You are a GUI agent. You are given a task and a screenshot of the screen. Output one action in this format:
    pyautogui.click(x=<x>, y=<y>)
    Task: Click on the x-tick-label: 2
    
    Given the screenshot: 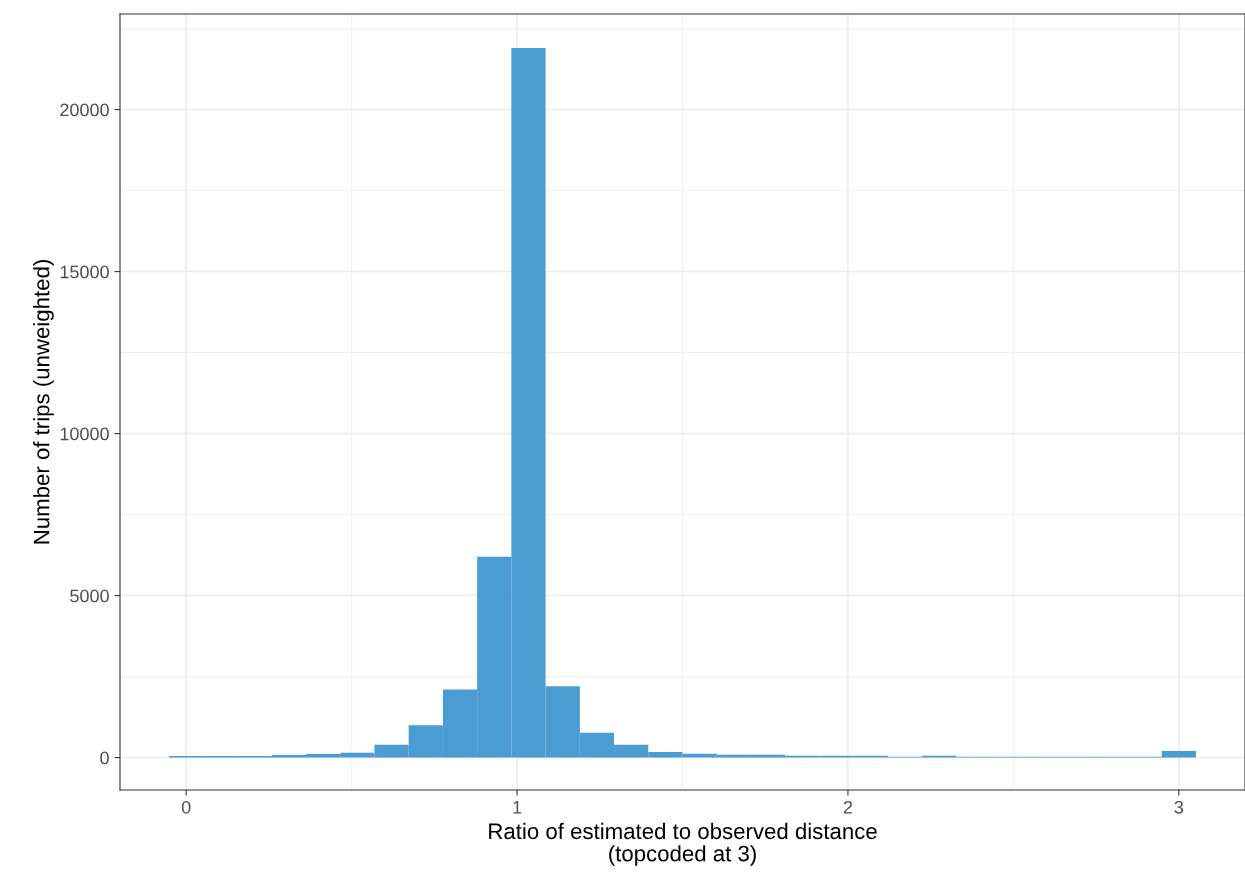 What is the action you would take?
    pyautogui.click(x=848, y=807)
    